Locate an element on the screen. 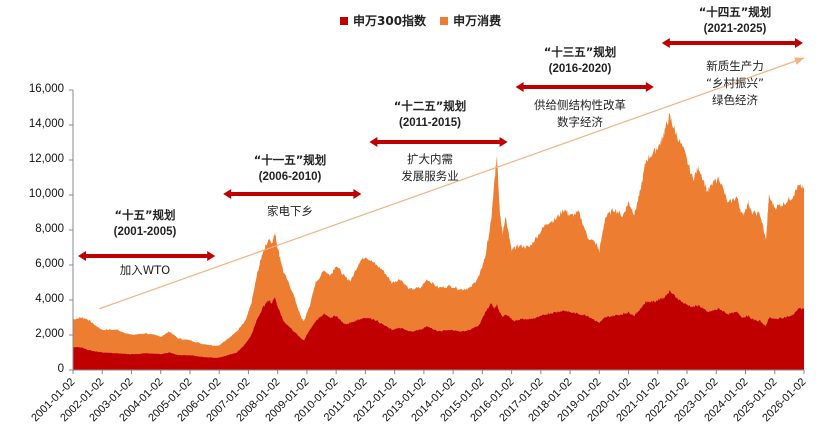 This screenshot has height=439, width=834. plan-theme: 新质生产力 is located at coordinates (735, 66).